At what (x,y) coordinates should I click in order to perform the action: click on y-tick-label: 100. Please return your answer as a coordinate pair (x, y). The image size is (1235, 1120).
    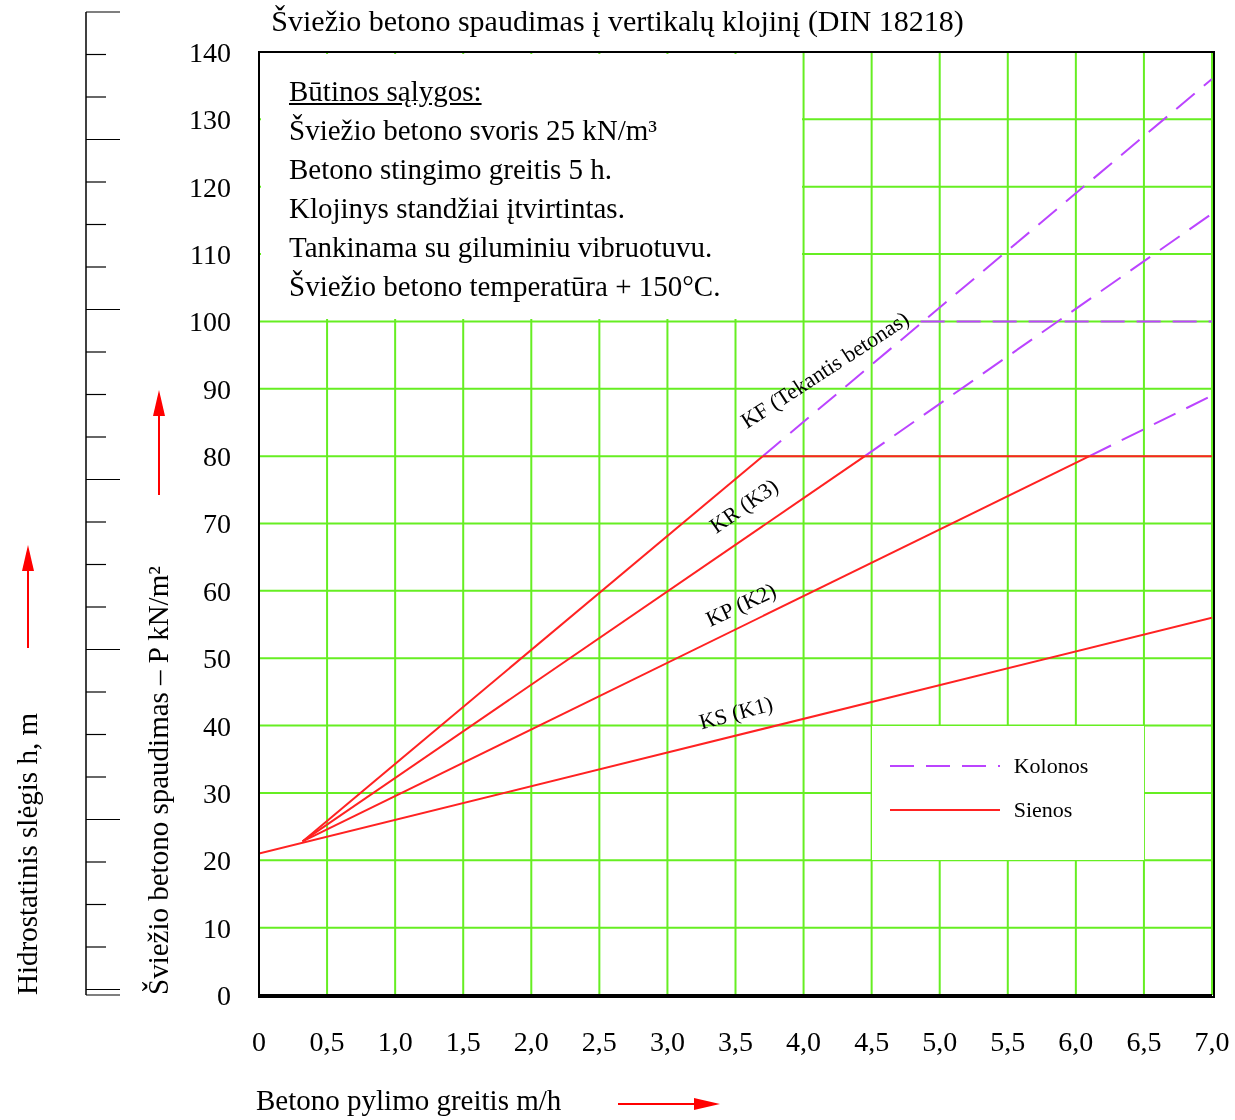
    Looking at the image, I should click on (210, 322).